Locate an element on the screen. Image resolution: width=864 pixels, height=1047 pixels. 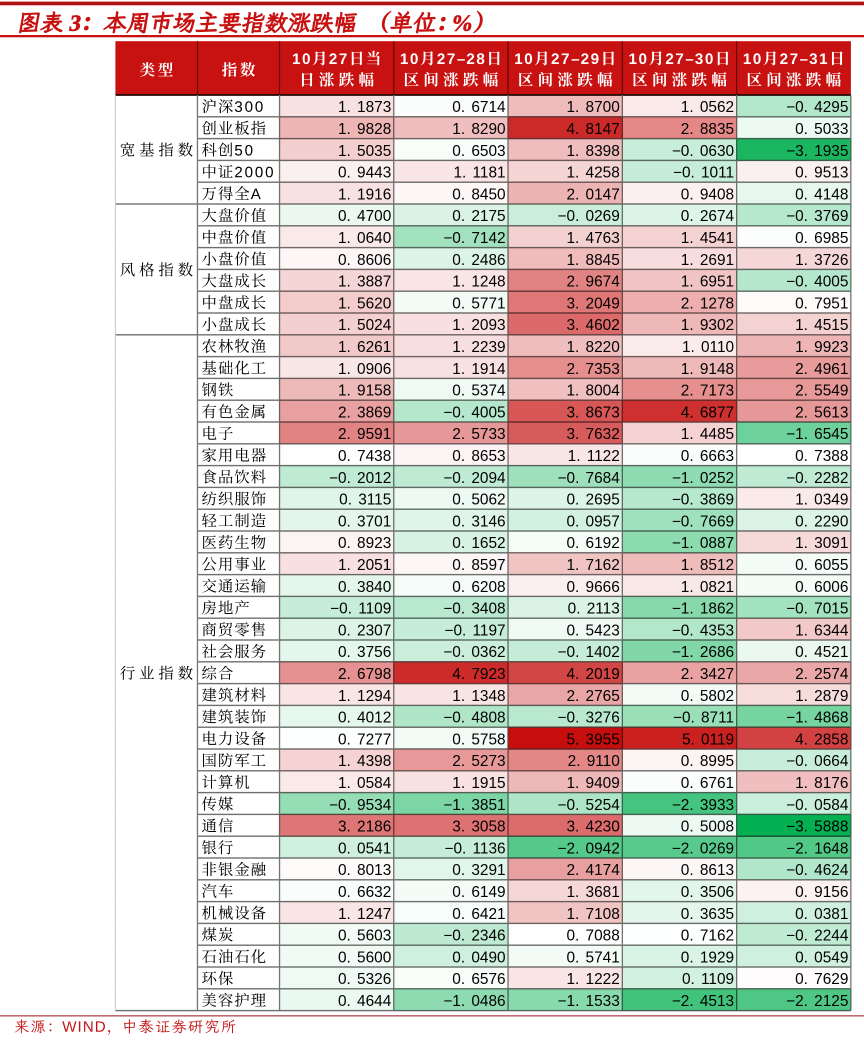
svg-text:4.6877: 4. 6877 is located at coordinates (707, 412).